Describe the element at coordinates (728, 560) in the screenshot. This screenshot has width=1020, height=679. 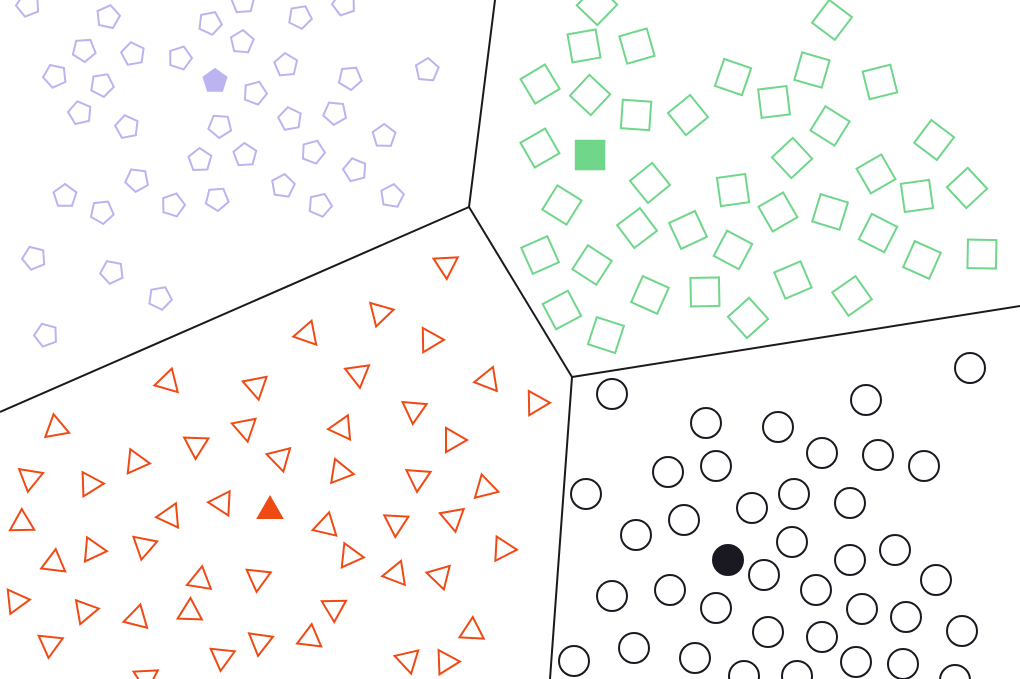
I see `circle-centroid-marker` at that location.